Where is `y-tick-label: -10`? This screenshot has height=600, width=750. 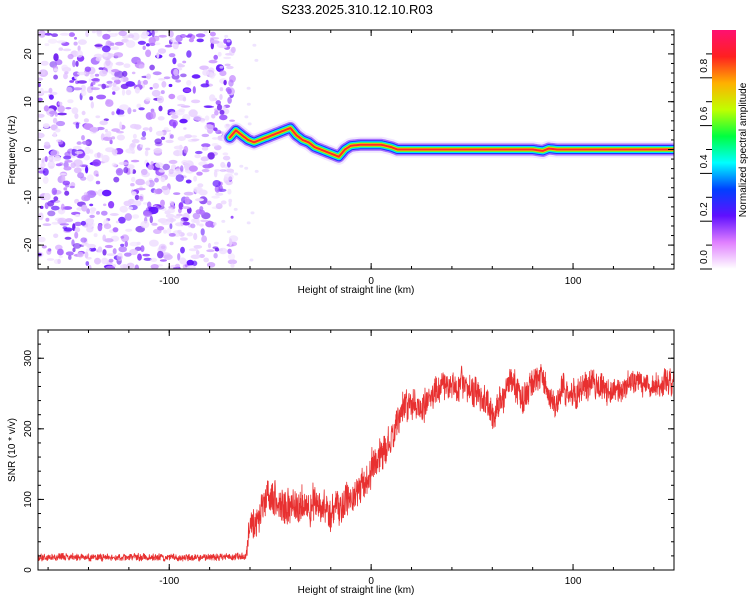 y-tick-label: -10 is located at coordinates (28, 197).